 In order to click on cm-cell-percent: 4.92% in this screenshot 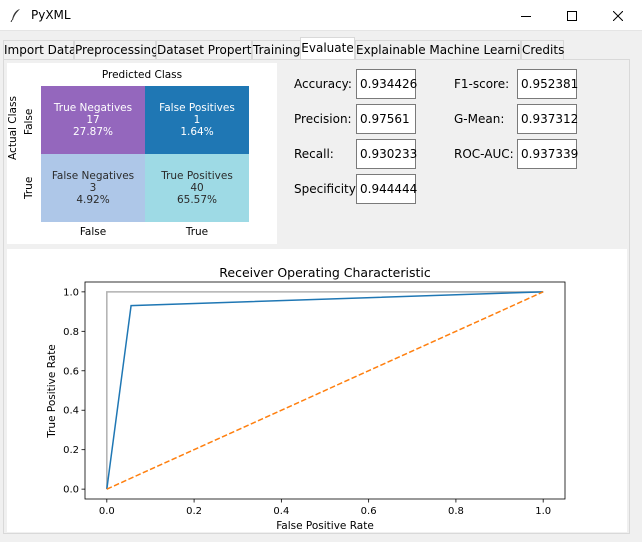, I will do `click(93, 200)`.